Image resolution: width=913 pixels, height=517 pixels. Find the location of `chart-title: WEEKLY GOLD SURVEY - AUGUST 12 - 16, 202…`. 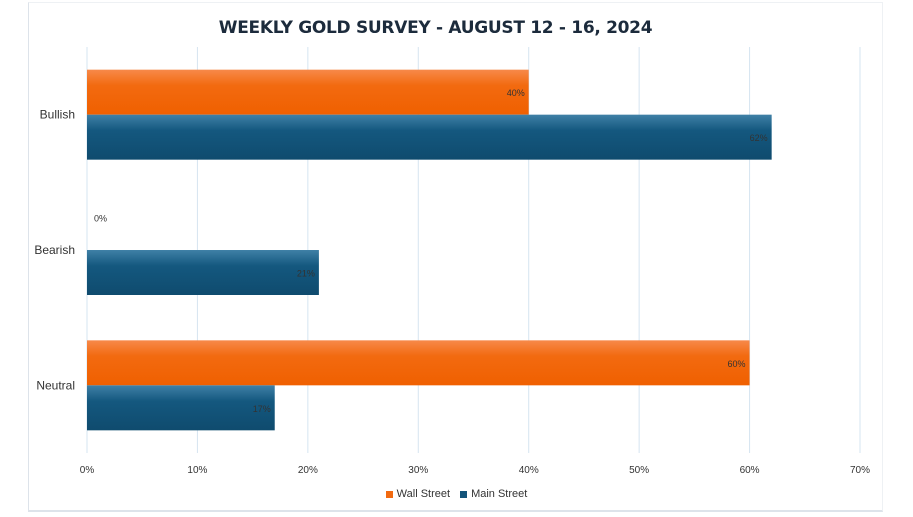

chart-title: WEEKLY GOLD SURVEY - AUGUST 12 - 16, 202… is located at coordinates (435, 28).